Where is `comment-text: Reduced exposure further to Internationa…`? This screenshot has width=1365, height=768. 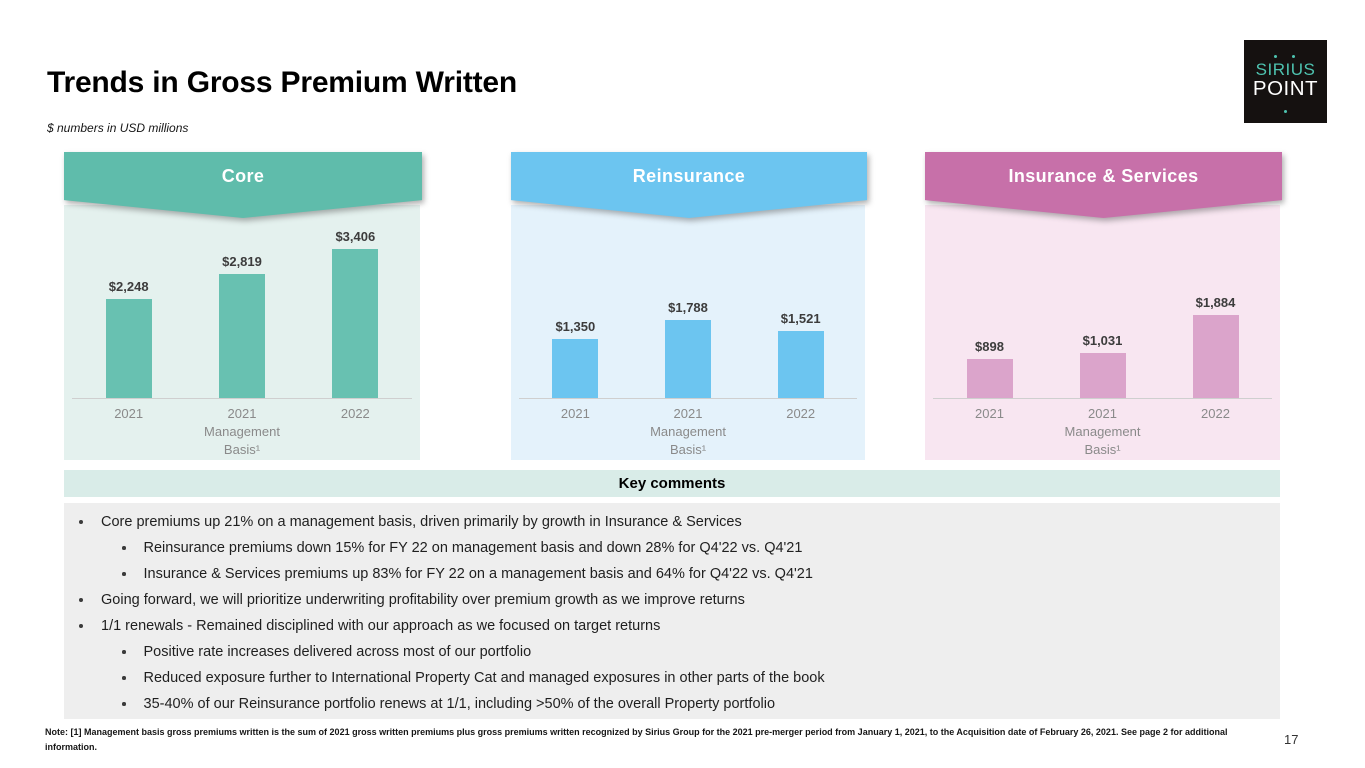 comment-text: Reduced exposure further to Internationa… is located at coordinates (484, 678).